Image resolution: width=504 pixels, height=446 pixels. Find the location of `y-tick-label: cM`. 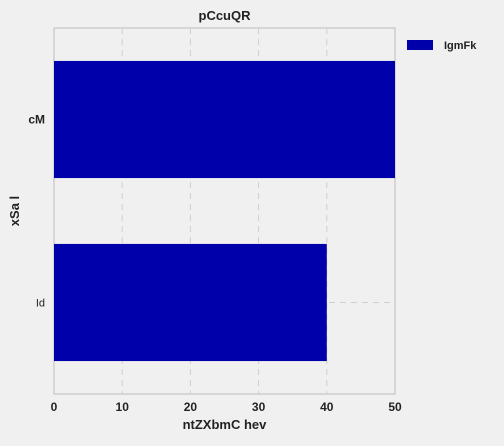

y-tick-label: cM is located at coordinates (36, 120).